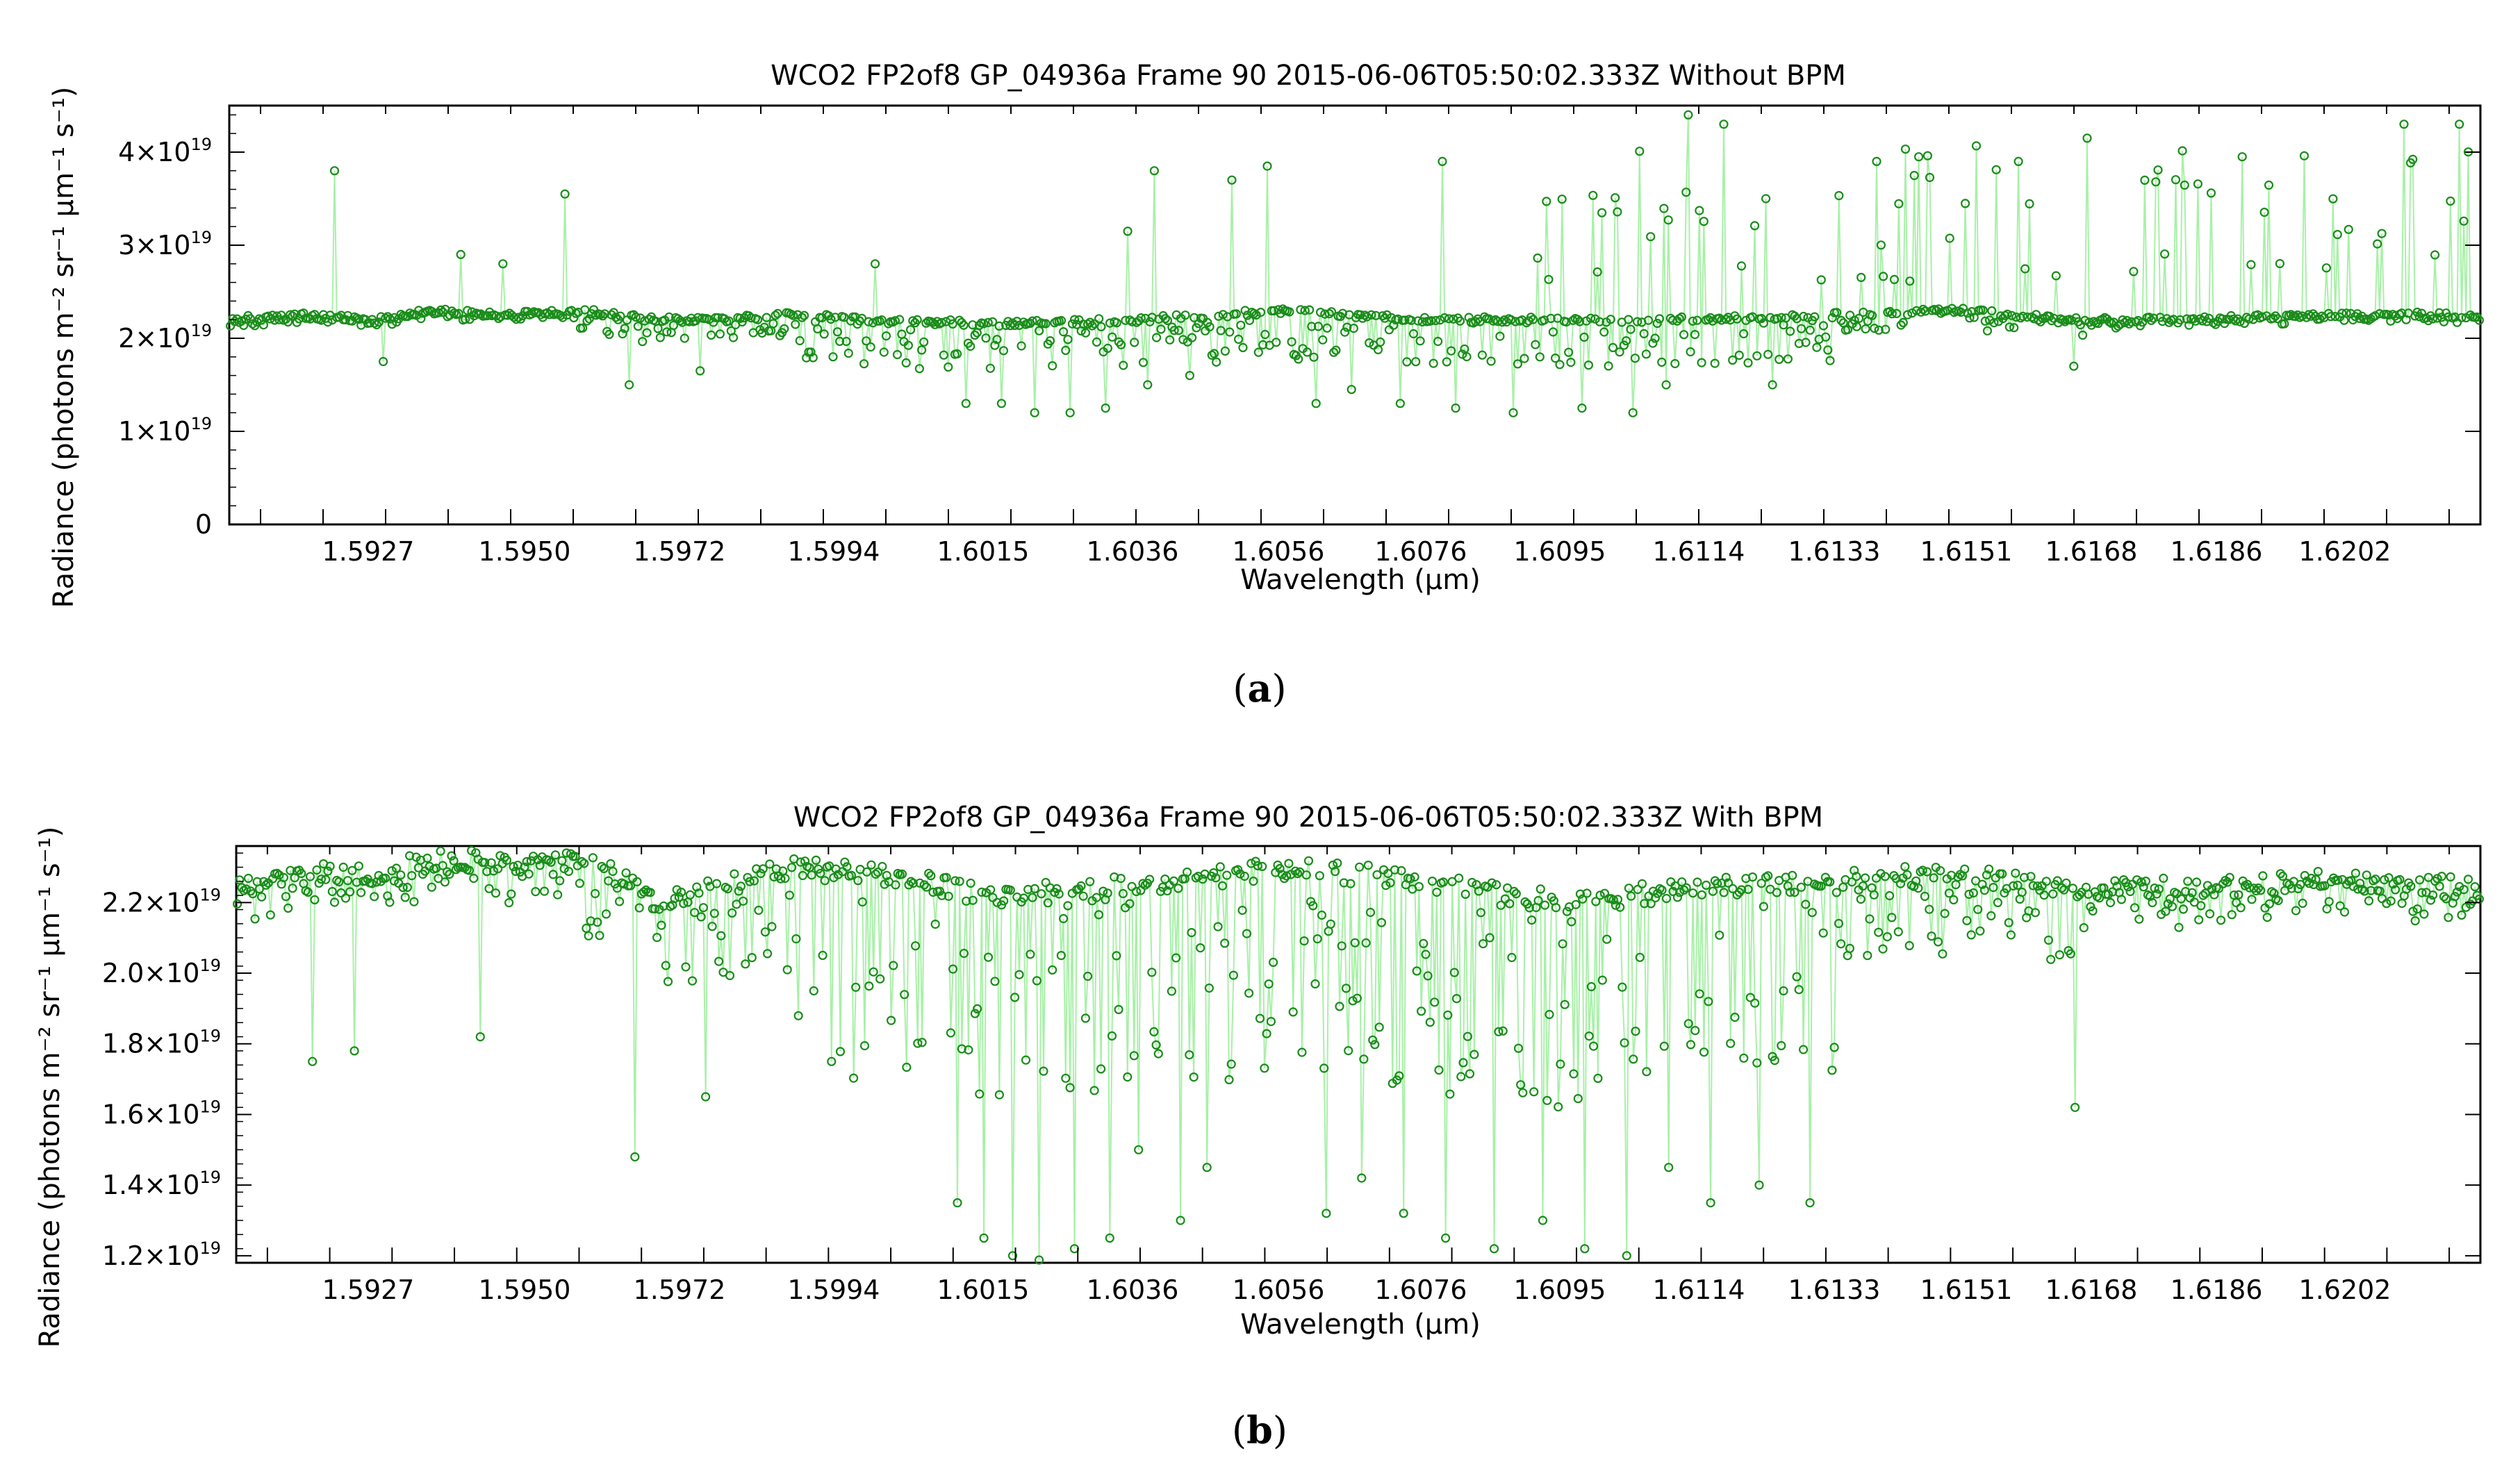  I want to click on x-tick-label: 1.5972, so click(680, 551).